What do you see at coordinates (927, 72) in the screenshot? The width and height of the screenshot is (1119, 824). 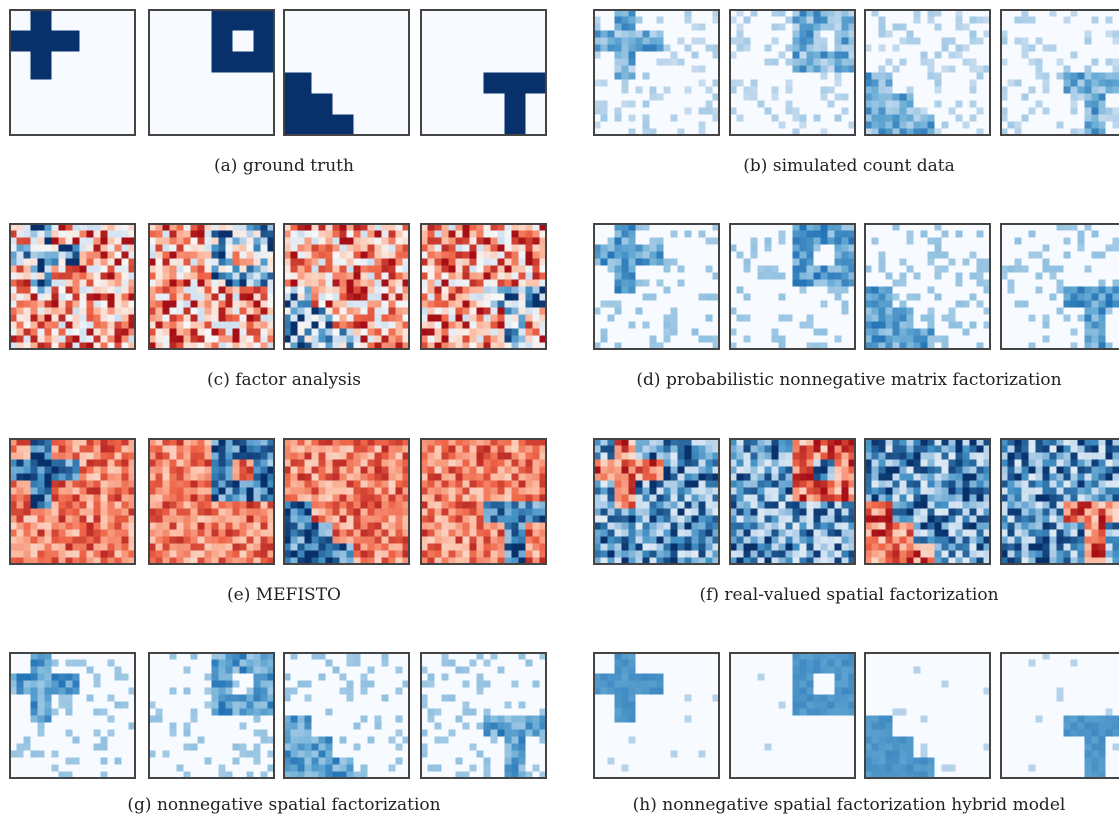 I see `heatmap-b-staircase` at bounding box center [927, 72].